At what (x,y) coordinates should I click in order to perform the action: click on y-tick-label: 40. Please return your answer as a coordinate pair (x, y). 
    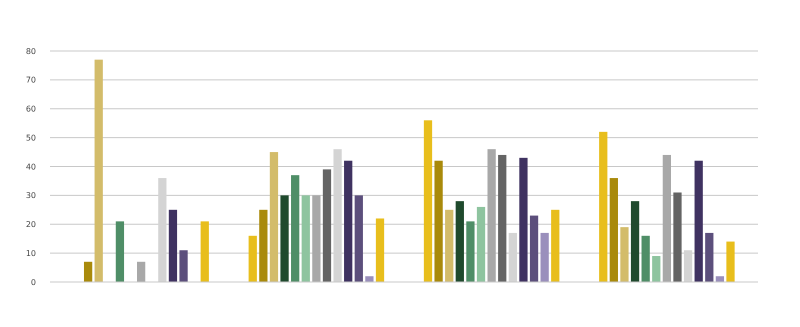
    Looking at the image, I should click on (31, 167).